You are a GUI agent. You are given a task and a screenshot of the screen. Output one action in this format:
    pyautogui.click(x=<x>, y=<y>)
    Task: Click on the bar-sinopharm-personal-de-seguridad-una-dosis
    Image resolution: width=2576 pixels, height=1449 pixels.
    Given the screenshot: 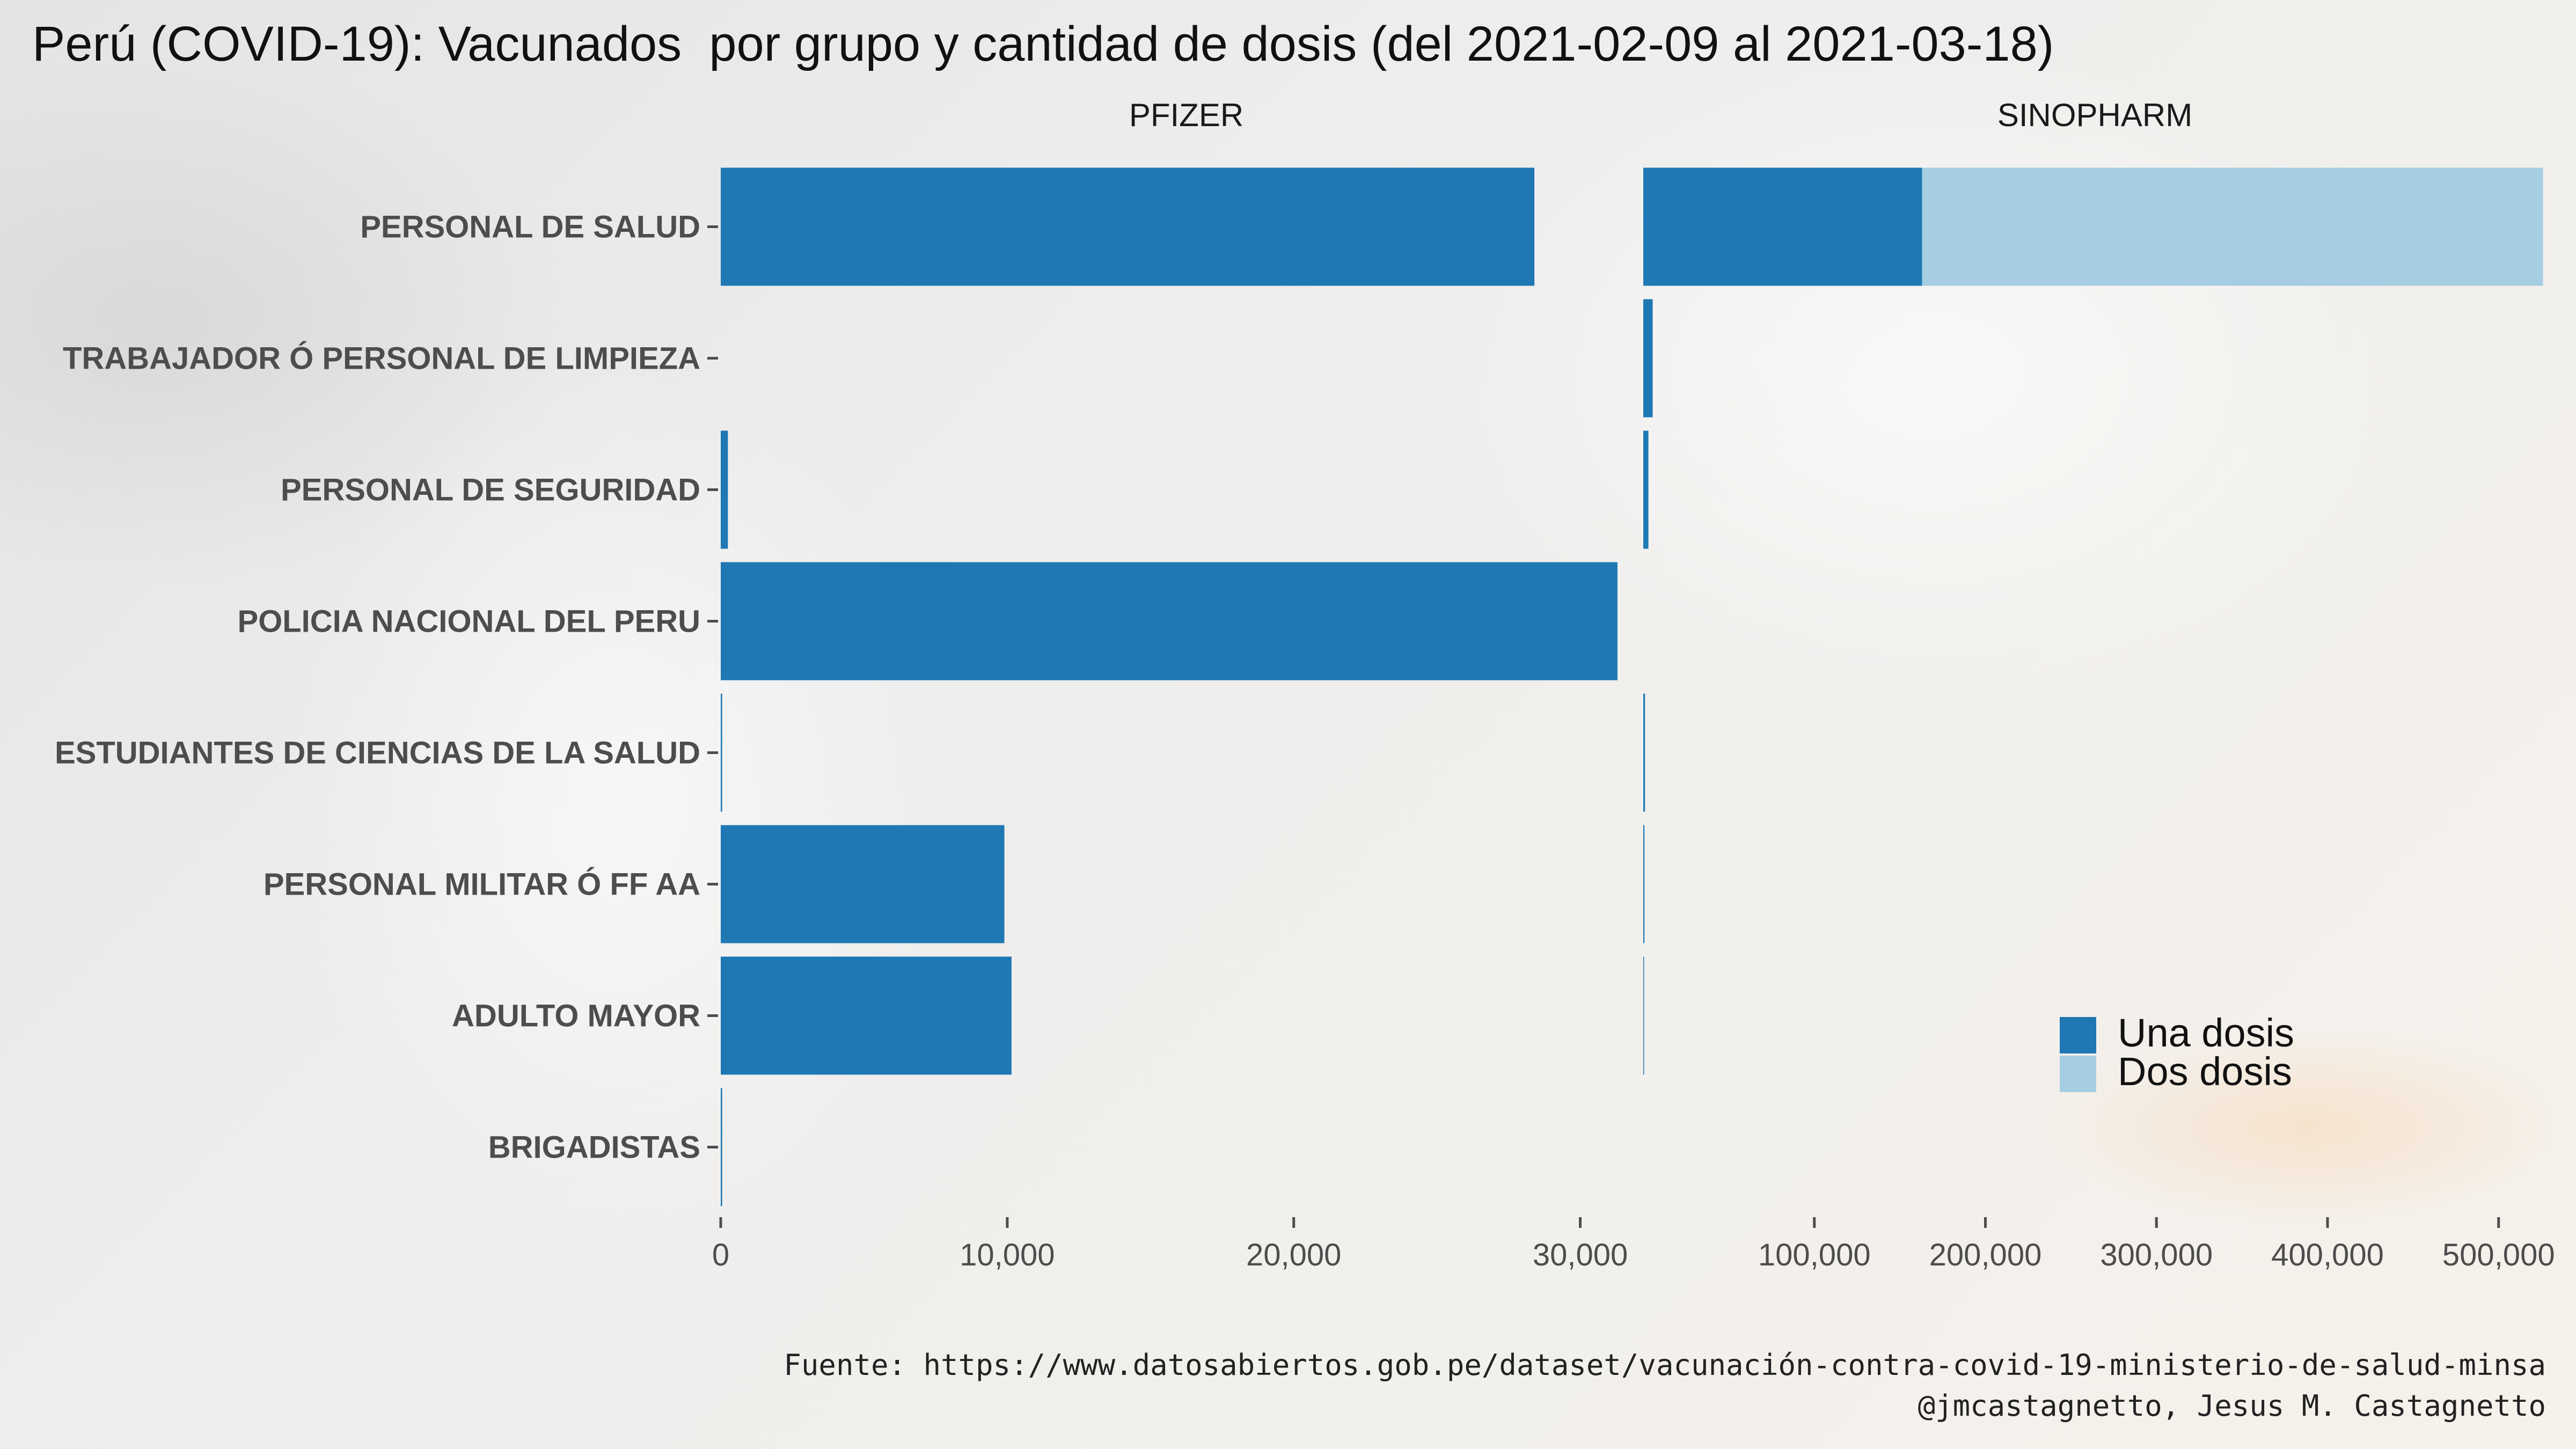 What is the action you would take?
    pyautogui.click(x=1646, y=489)
    